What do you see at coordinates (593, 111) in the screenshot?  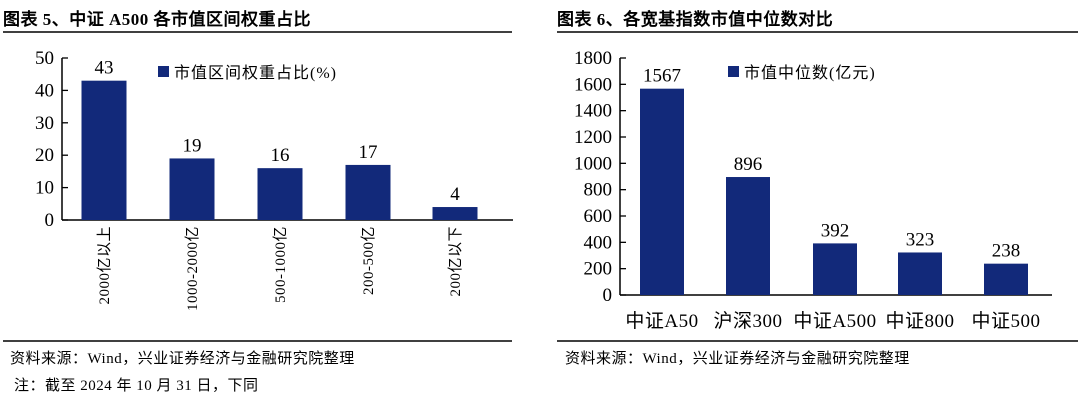 I see `y-tick-label: 1400` at bounding box center [593, 111].